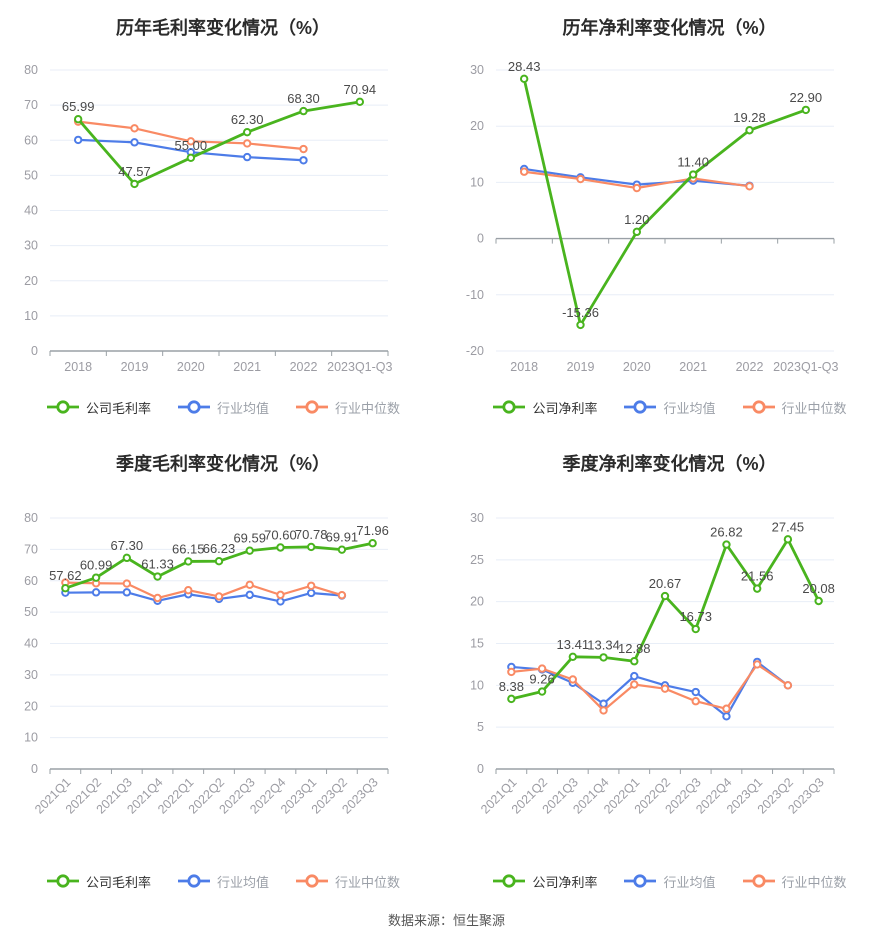  What do you see at coordinates (247, 119) in the screenshot?
I see `data-label: 62.30` at bounding box center [247, 119].